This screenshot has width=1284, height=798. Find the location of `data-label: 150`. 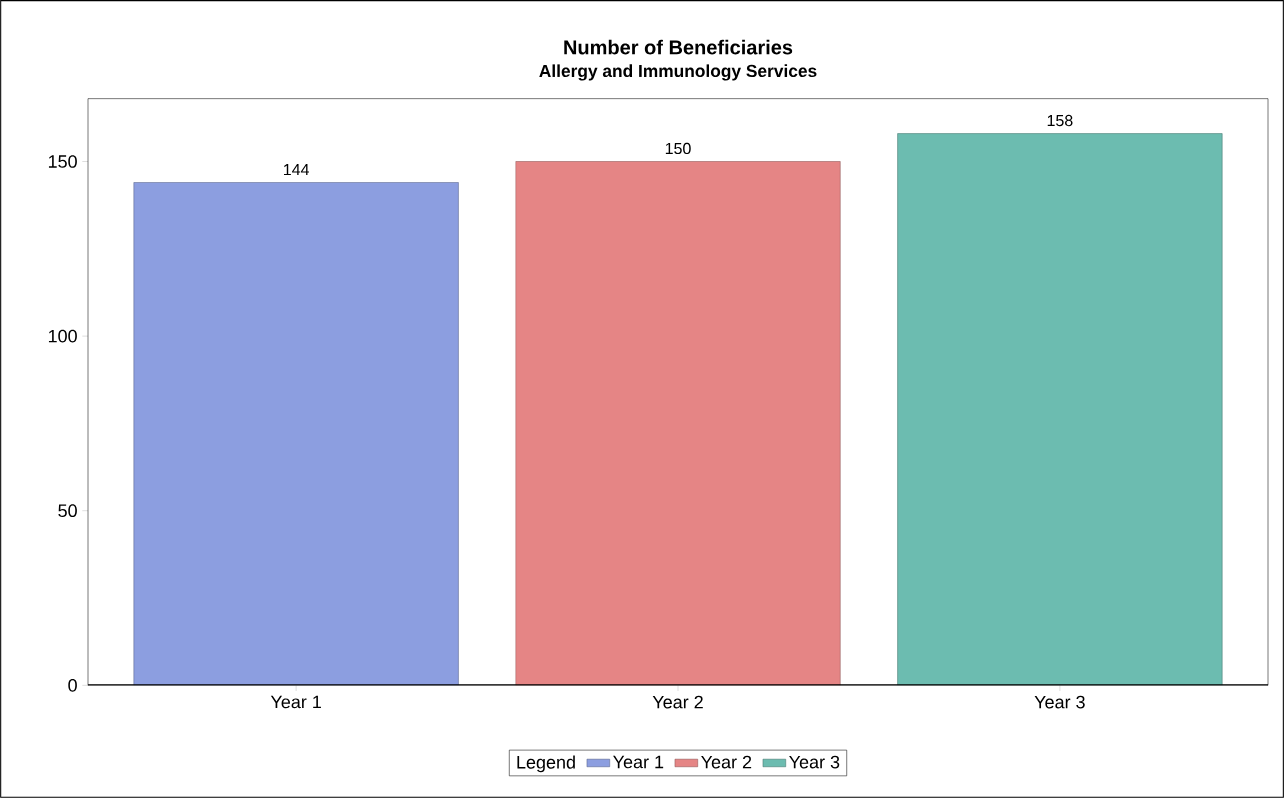

data-label: 150 is located at coordinates (678, 148).